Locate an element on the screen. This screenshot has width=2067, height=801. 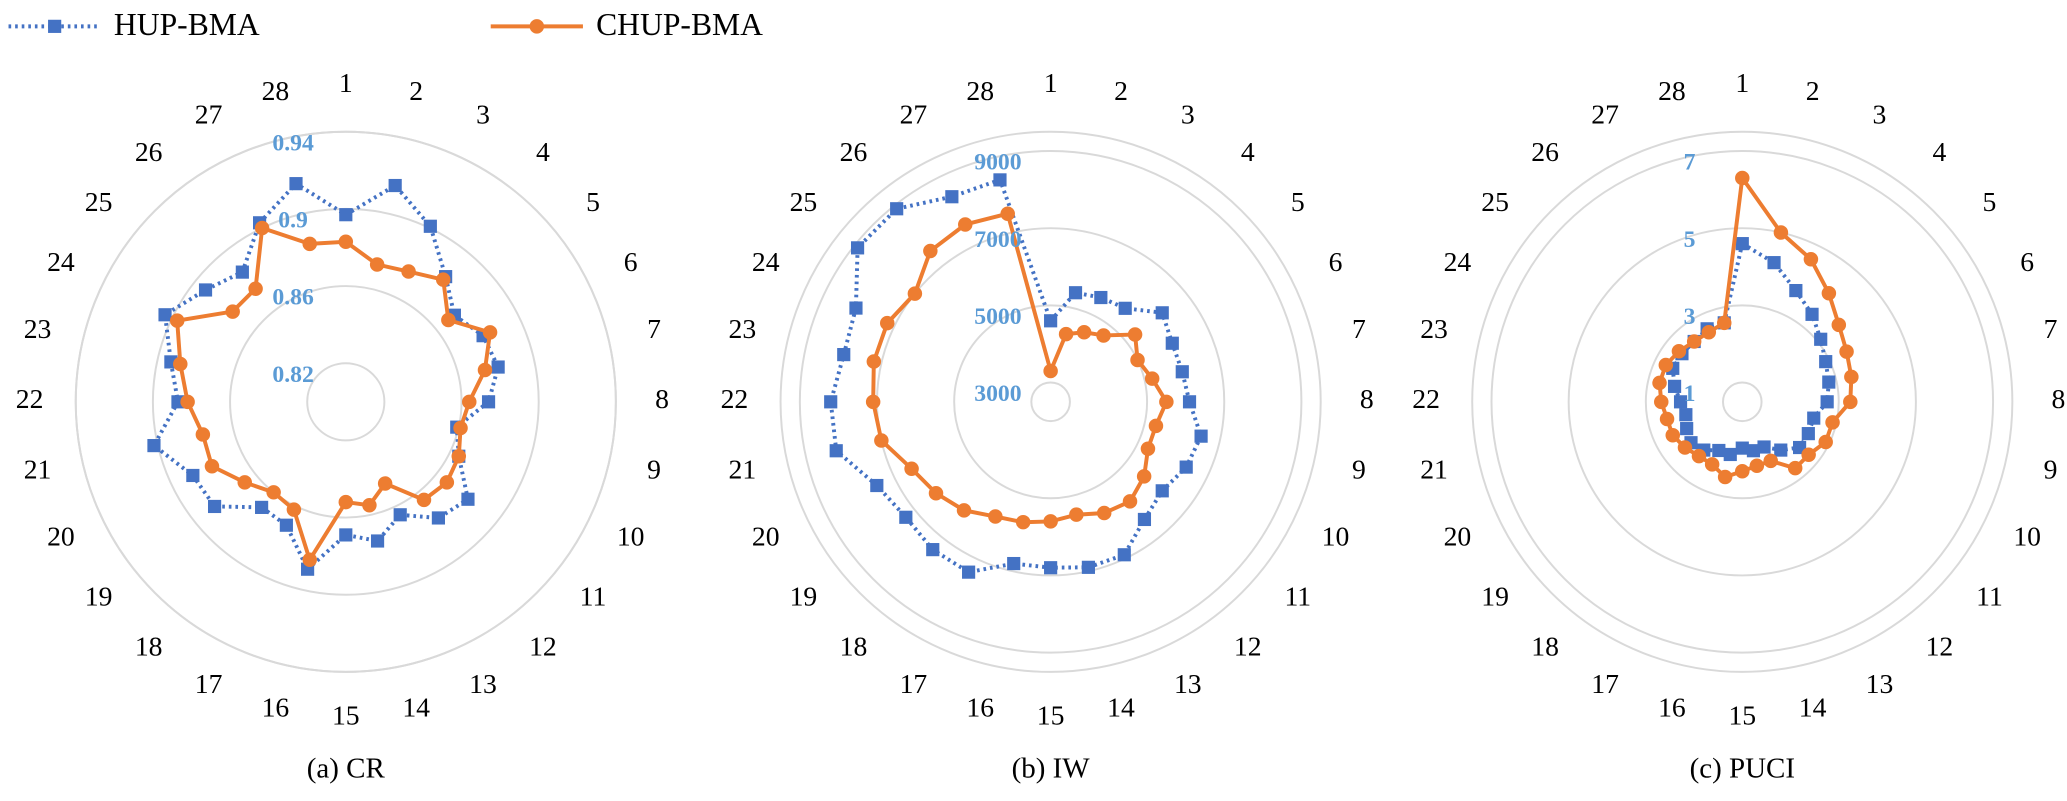
chart-title: (c) PUCI is located at coordinates (1742, 768).